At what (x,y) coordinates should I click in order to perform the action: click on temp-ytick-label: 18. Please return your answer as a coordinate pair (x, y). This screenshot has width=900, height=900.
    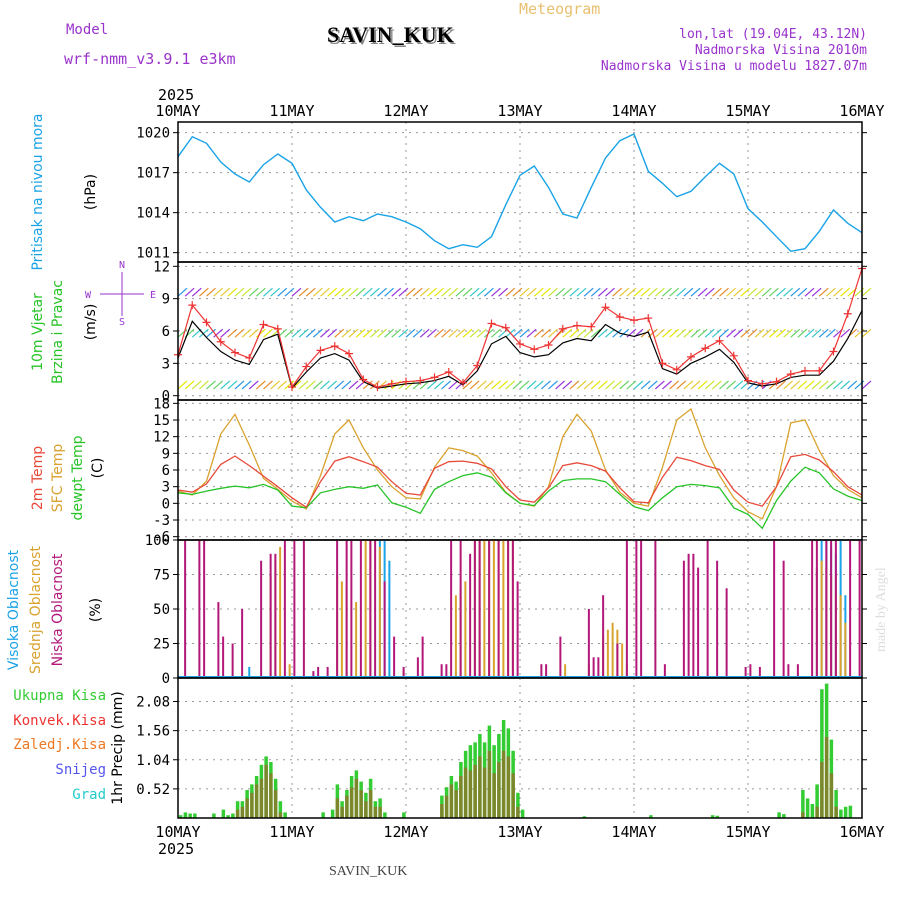
    Looking at the image, I should click on (161, 404).